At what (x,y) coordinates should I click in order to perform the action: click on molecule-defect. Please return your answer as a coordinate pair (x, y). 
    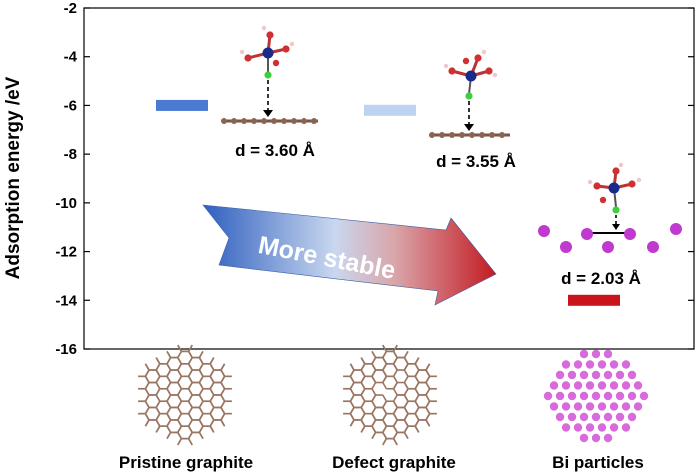
    Looking at the image, I should click on (469, 93).